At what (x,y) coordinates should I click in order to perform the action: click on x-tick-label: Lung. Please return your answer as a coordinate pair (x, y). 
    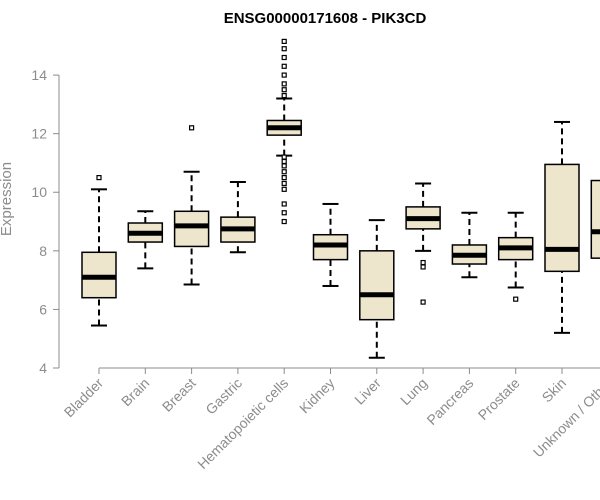
    Looking at the image, I should click on (413, 391).